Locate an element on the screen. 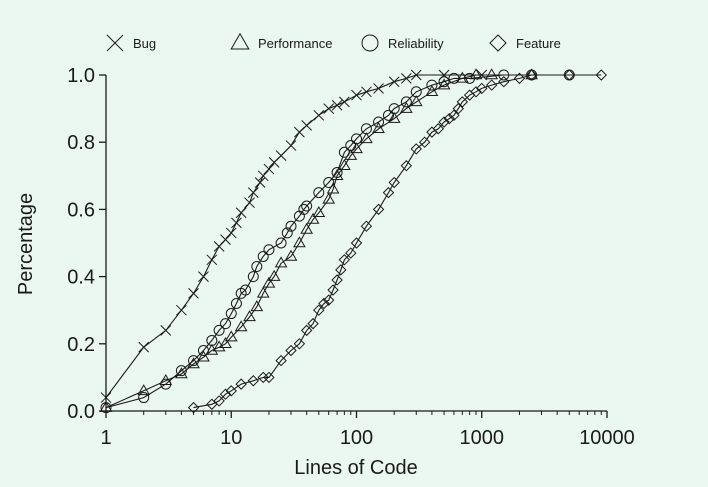 This screenshot has height=487, width=708. y-axis-label: Percentage is located at coordinates (26, 244).